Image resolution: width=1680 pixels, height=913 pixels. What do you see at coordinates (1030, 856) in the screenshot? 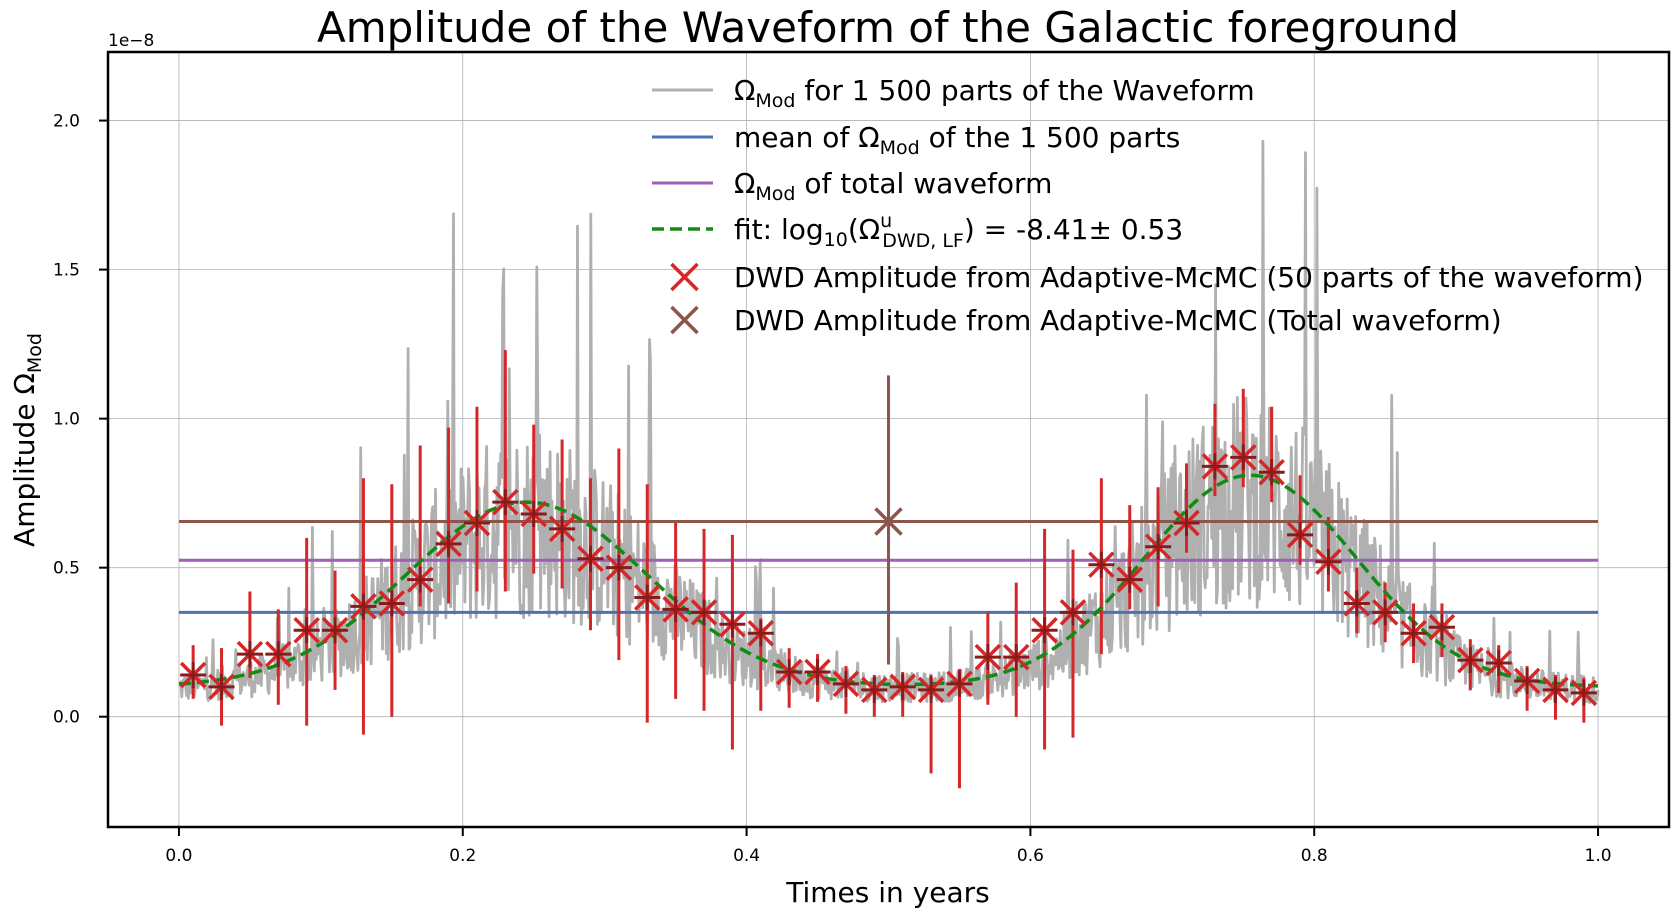
I see `x-tick-label: 0.6` at bounding box center [1030, 856].